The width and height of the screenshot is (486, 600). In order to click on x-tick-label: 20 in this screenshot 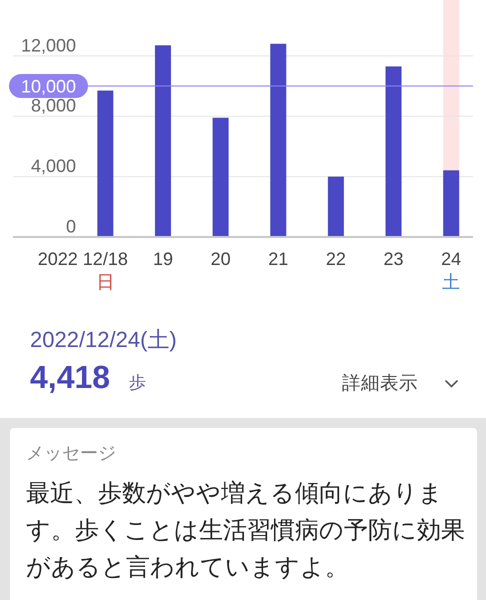, I will do `click(220, 259)`.